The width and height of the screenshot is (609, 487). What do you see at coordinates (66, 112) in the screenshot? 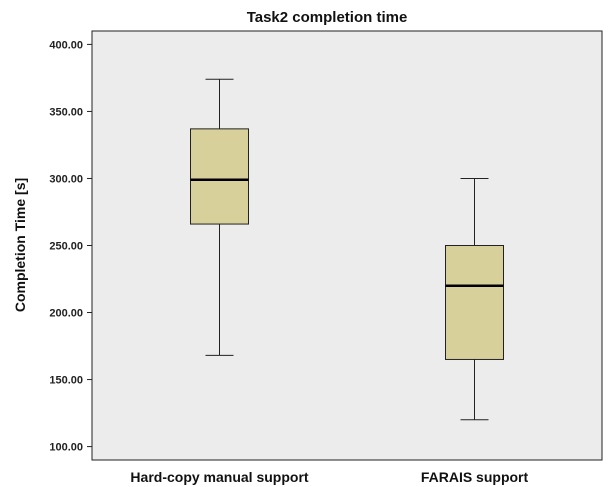
I see `y-tick-label: 350.00` at bounding box center [66, 112].